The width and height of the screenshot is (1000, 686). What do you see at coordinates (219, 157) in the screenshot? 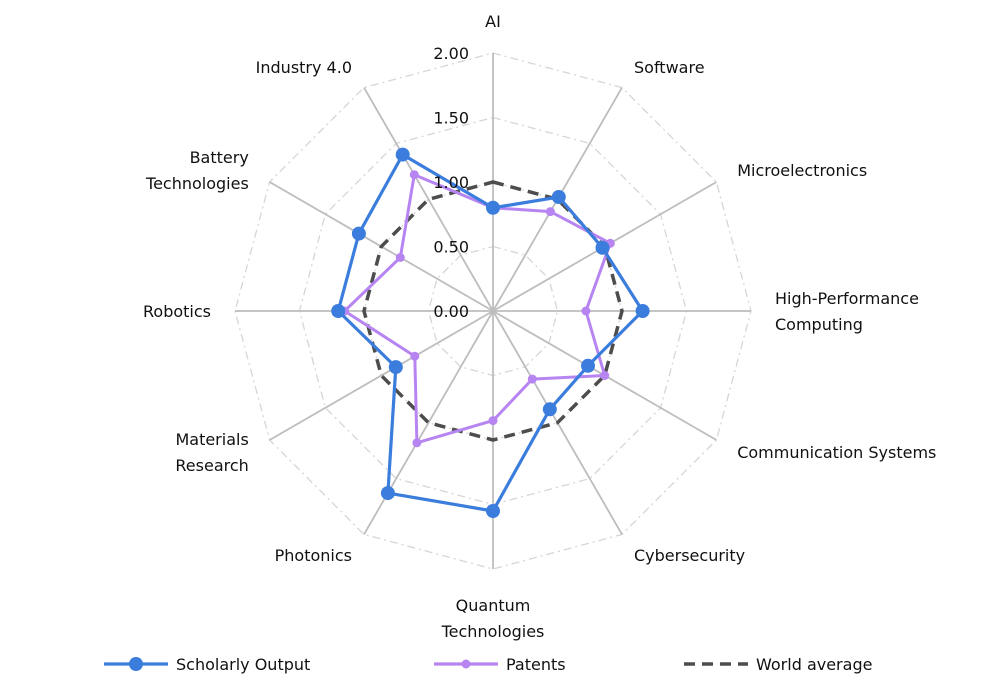
I see `category-label-10-line-0: Battery` at bounding box center [219, 157].